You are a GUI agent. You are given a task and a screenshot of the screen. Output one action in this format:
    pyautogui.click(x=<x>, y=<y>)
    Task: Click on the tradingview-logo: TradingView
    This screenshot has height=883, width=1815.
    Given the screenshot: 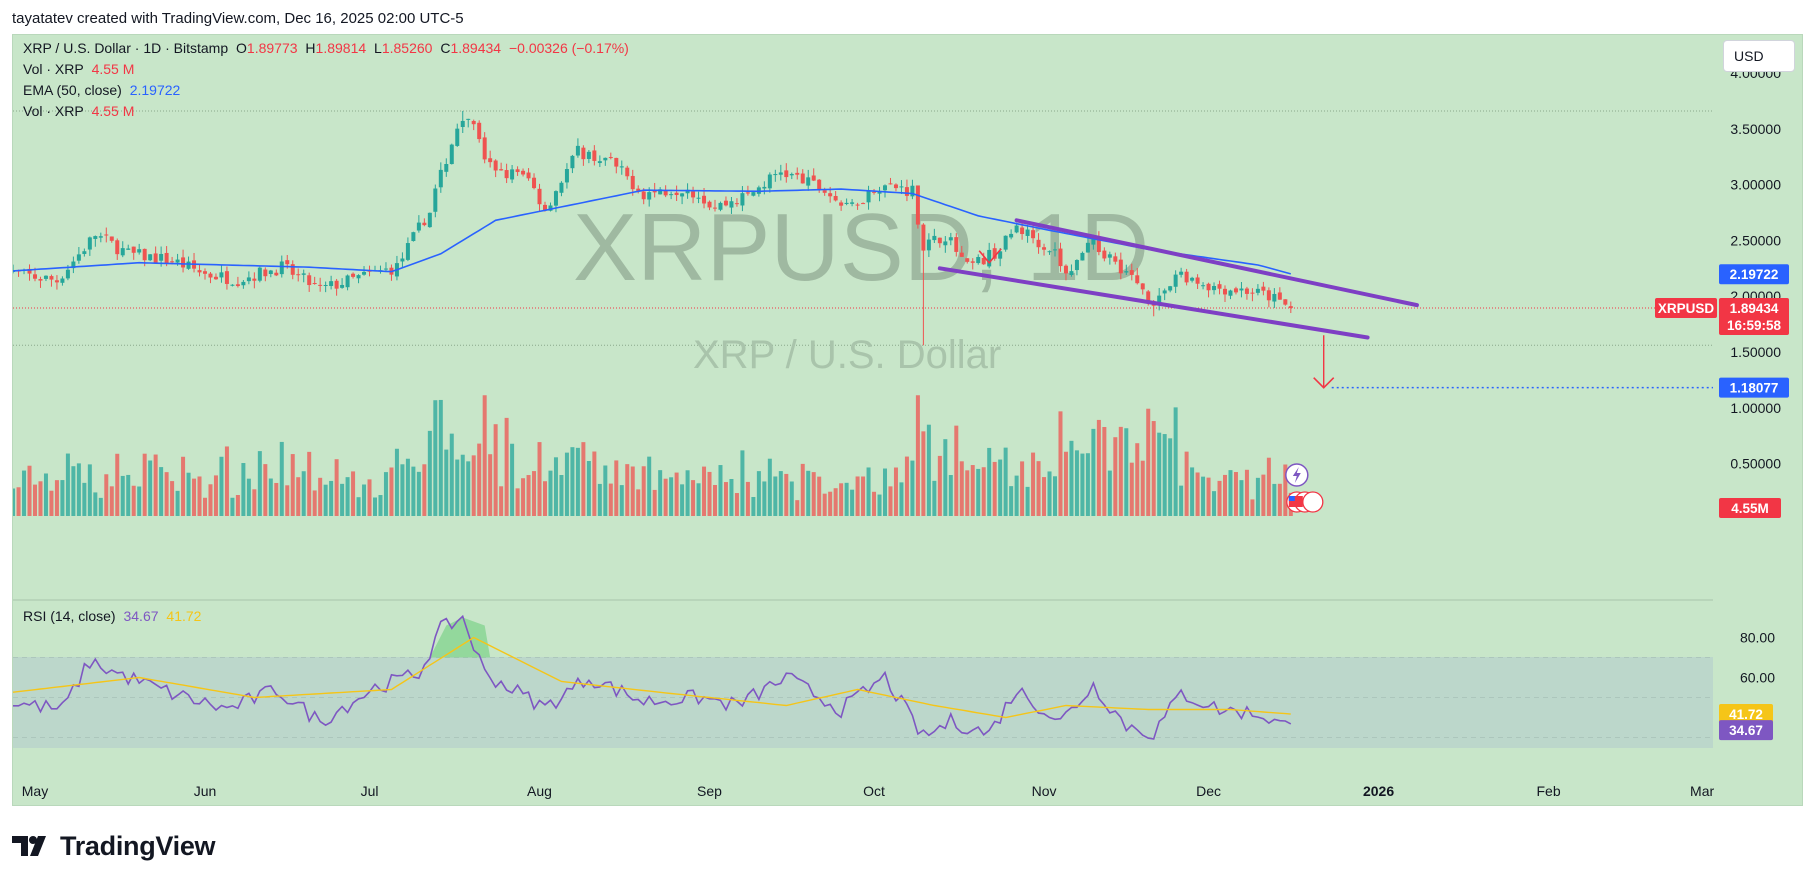 What is the action you would take?
    pyautogui.click(x=114, y=846)
    